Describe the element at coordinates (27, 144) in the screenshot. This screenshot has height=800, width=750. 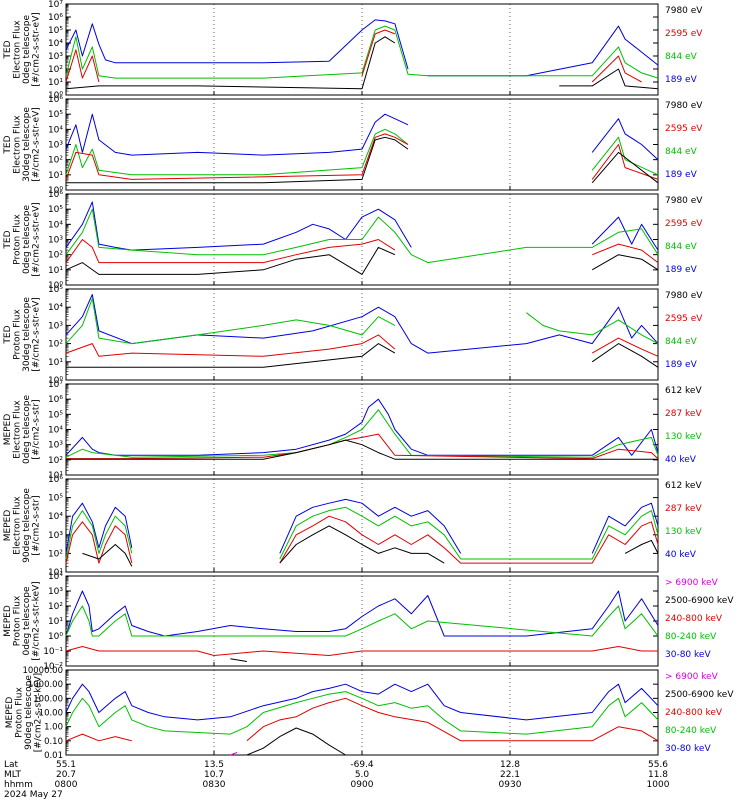
I see `y-axis-label-line: 30deg telescope` at that location.